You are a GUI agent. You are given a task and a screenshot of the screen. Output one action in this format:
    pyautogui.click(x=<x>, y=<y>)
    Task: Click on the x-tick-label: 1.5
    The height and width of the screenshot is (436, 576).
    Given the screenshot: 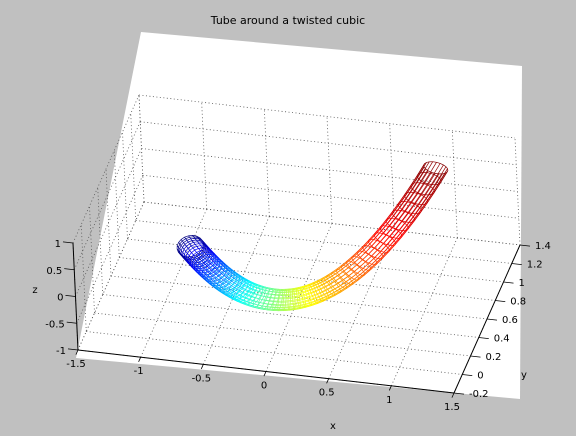 What is the action you would take?
    pyautogui.click(x=452, y=407)
    